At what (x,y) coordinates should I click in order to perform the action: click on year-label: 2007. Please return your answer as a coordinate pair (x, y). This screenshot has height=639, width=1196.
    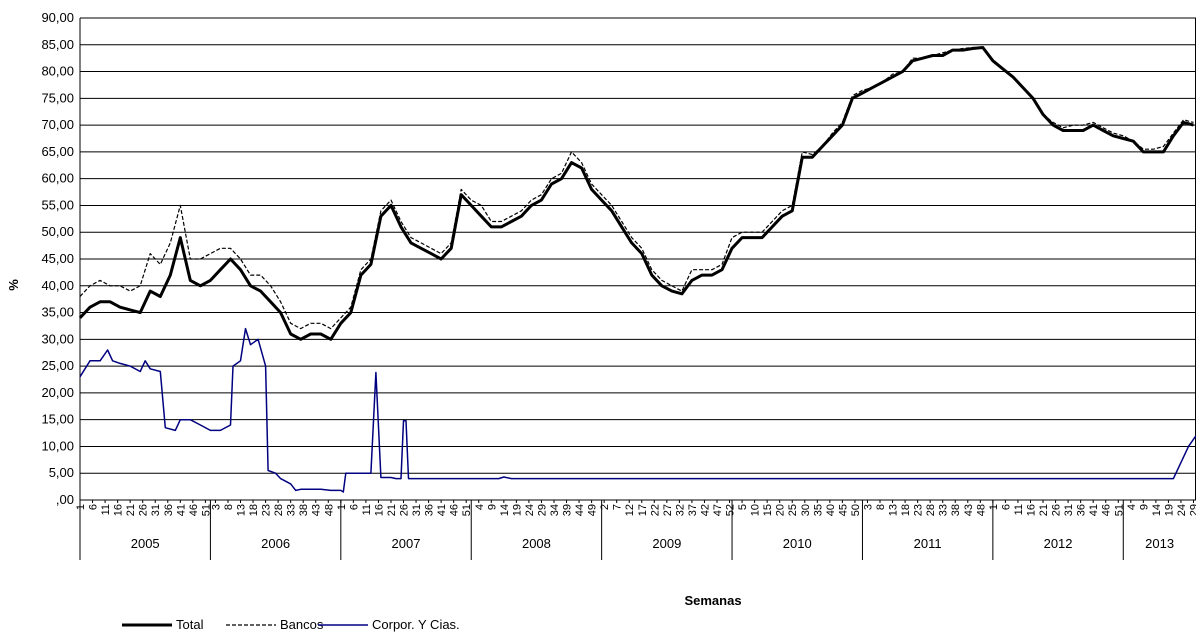
    Looking at the image, I should click on (406, 543).